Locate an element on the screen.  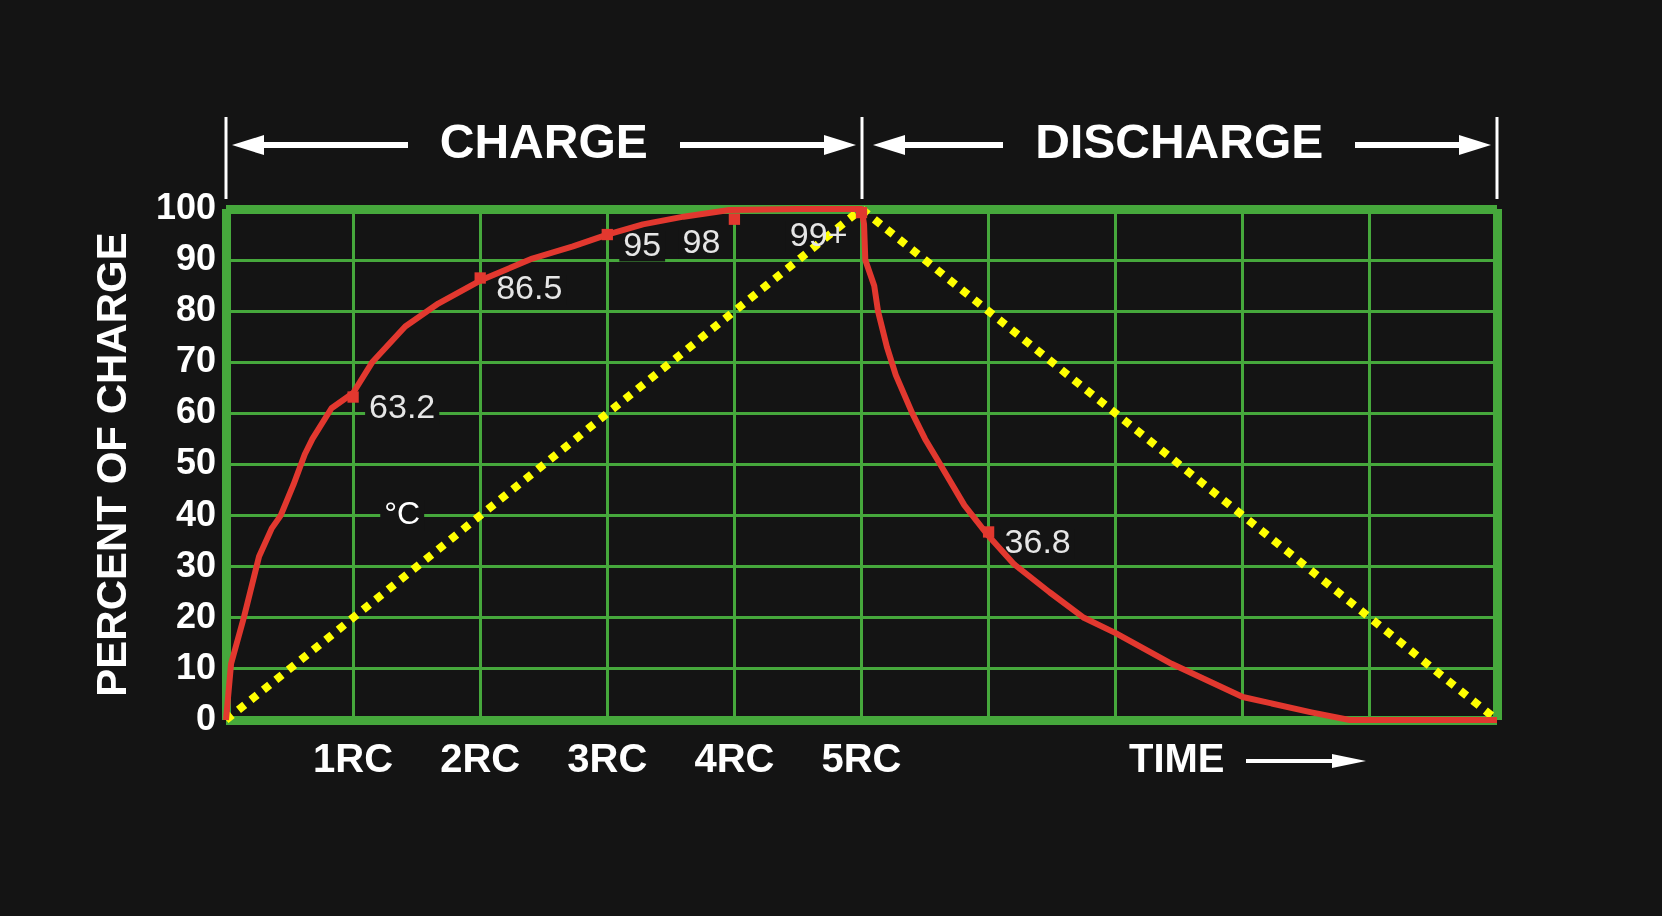
series-label: °C is located at coordinates (402, 513).